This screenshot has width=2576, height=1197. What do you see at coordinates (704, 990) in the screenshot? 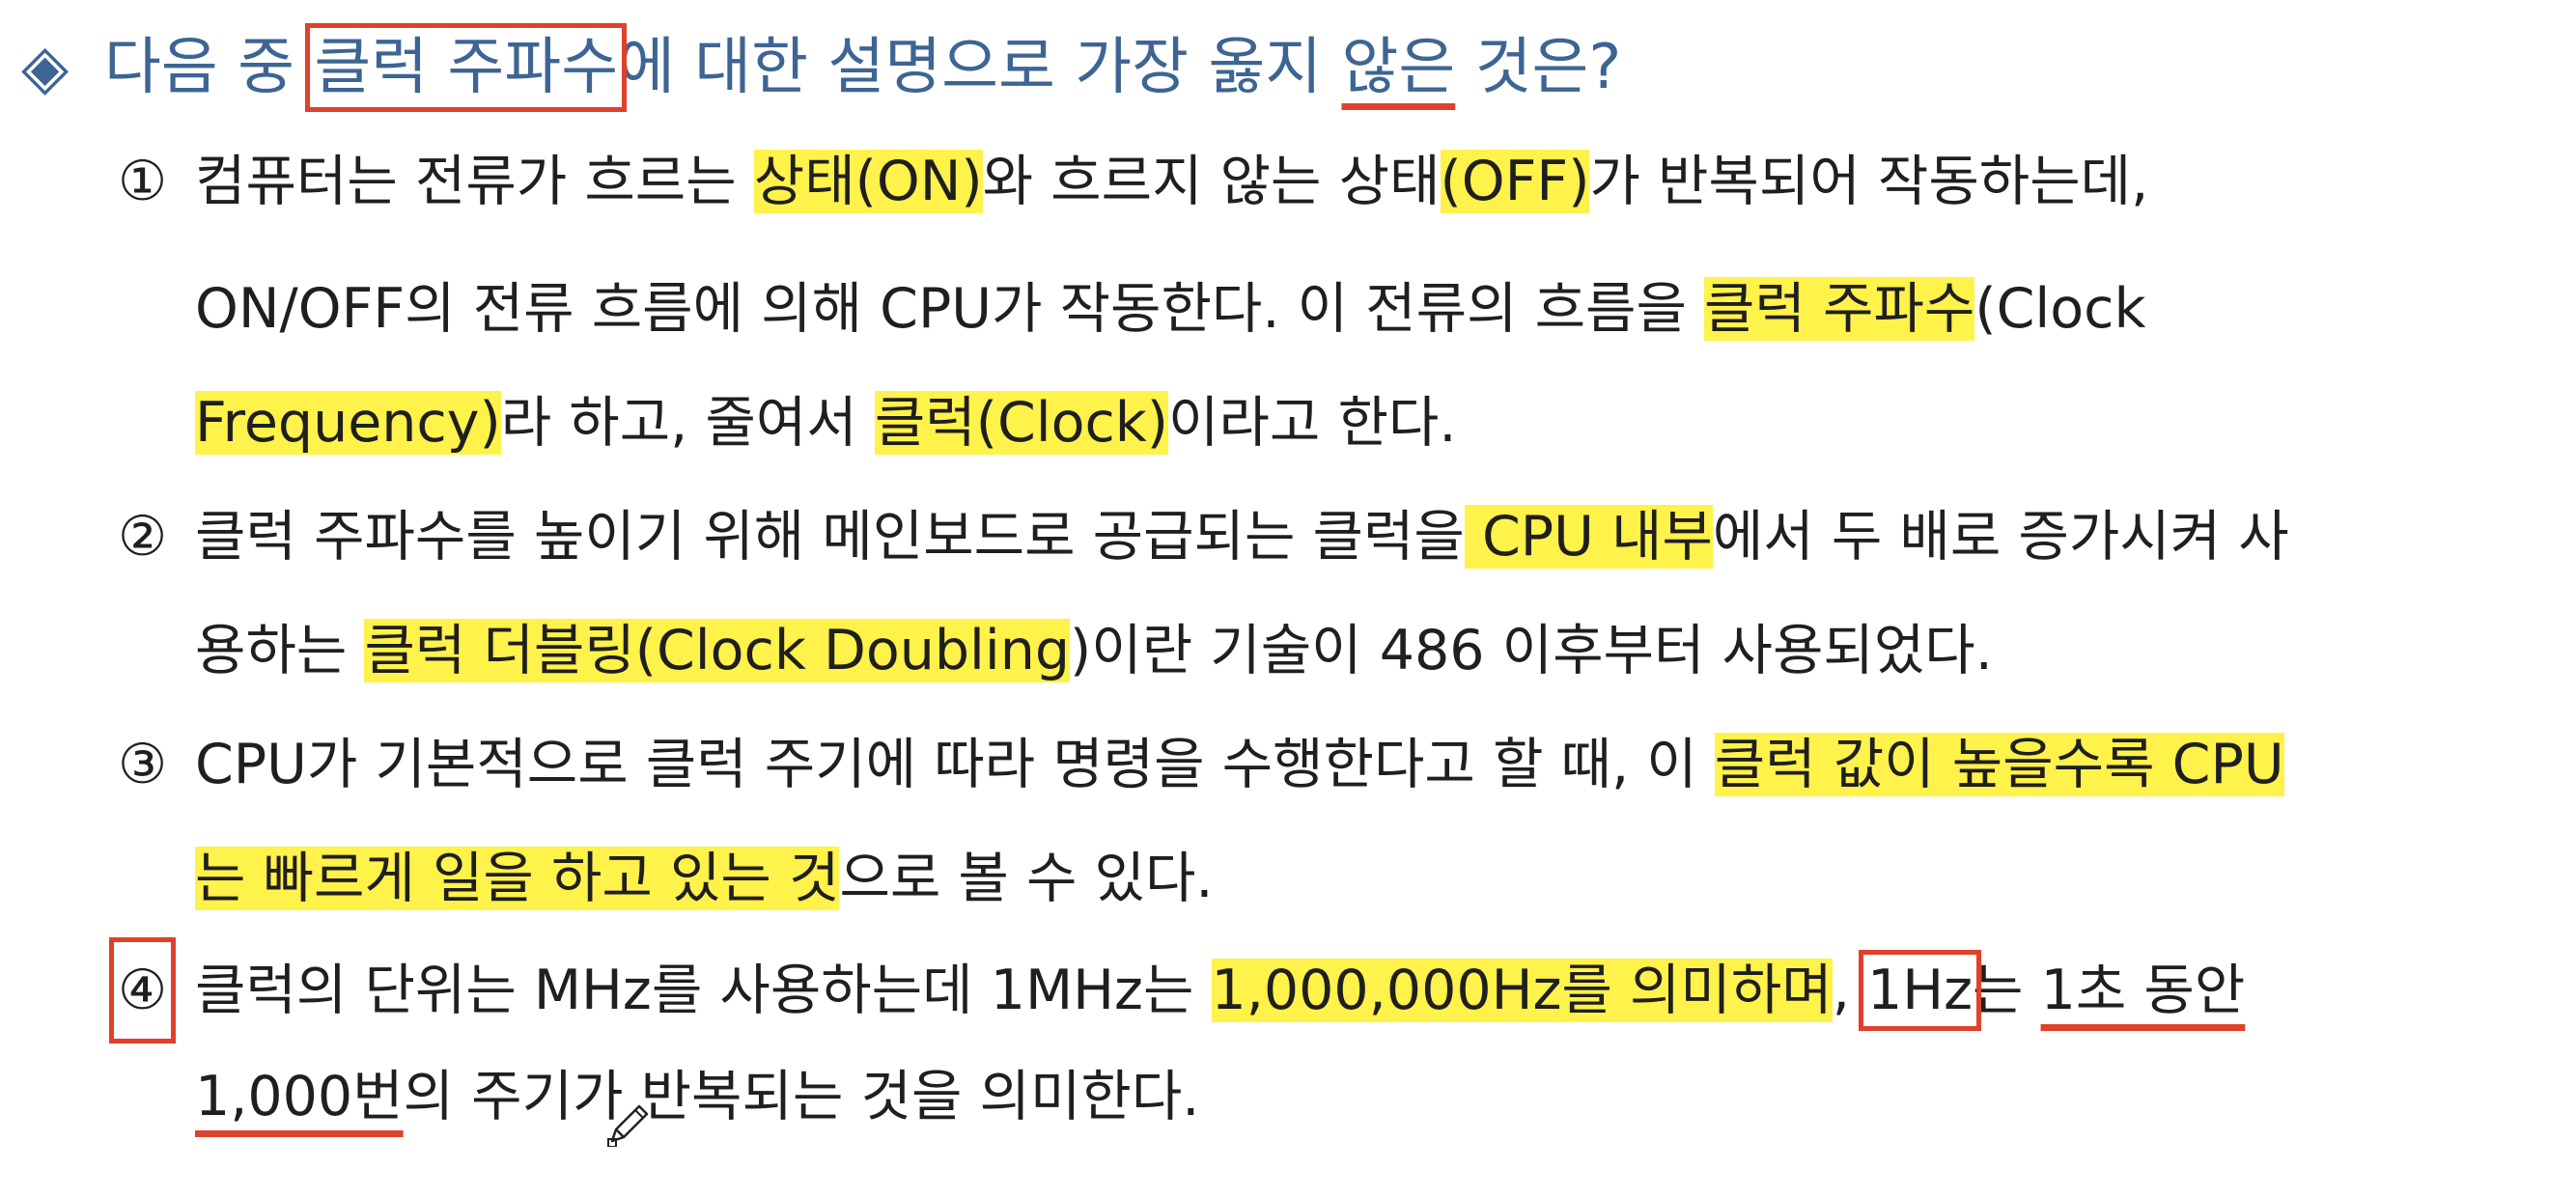
I see `text-segment: 클럭의 단위는 MHz를 사용하는데 1MHz는` at bounding box center [704, 990].